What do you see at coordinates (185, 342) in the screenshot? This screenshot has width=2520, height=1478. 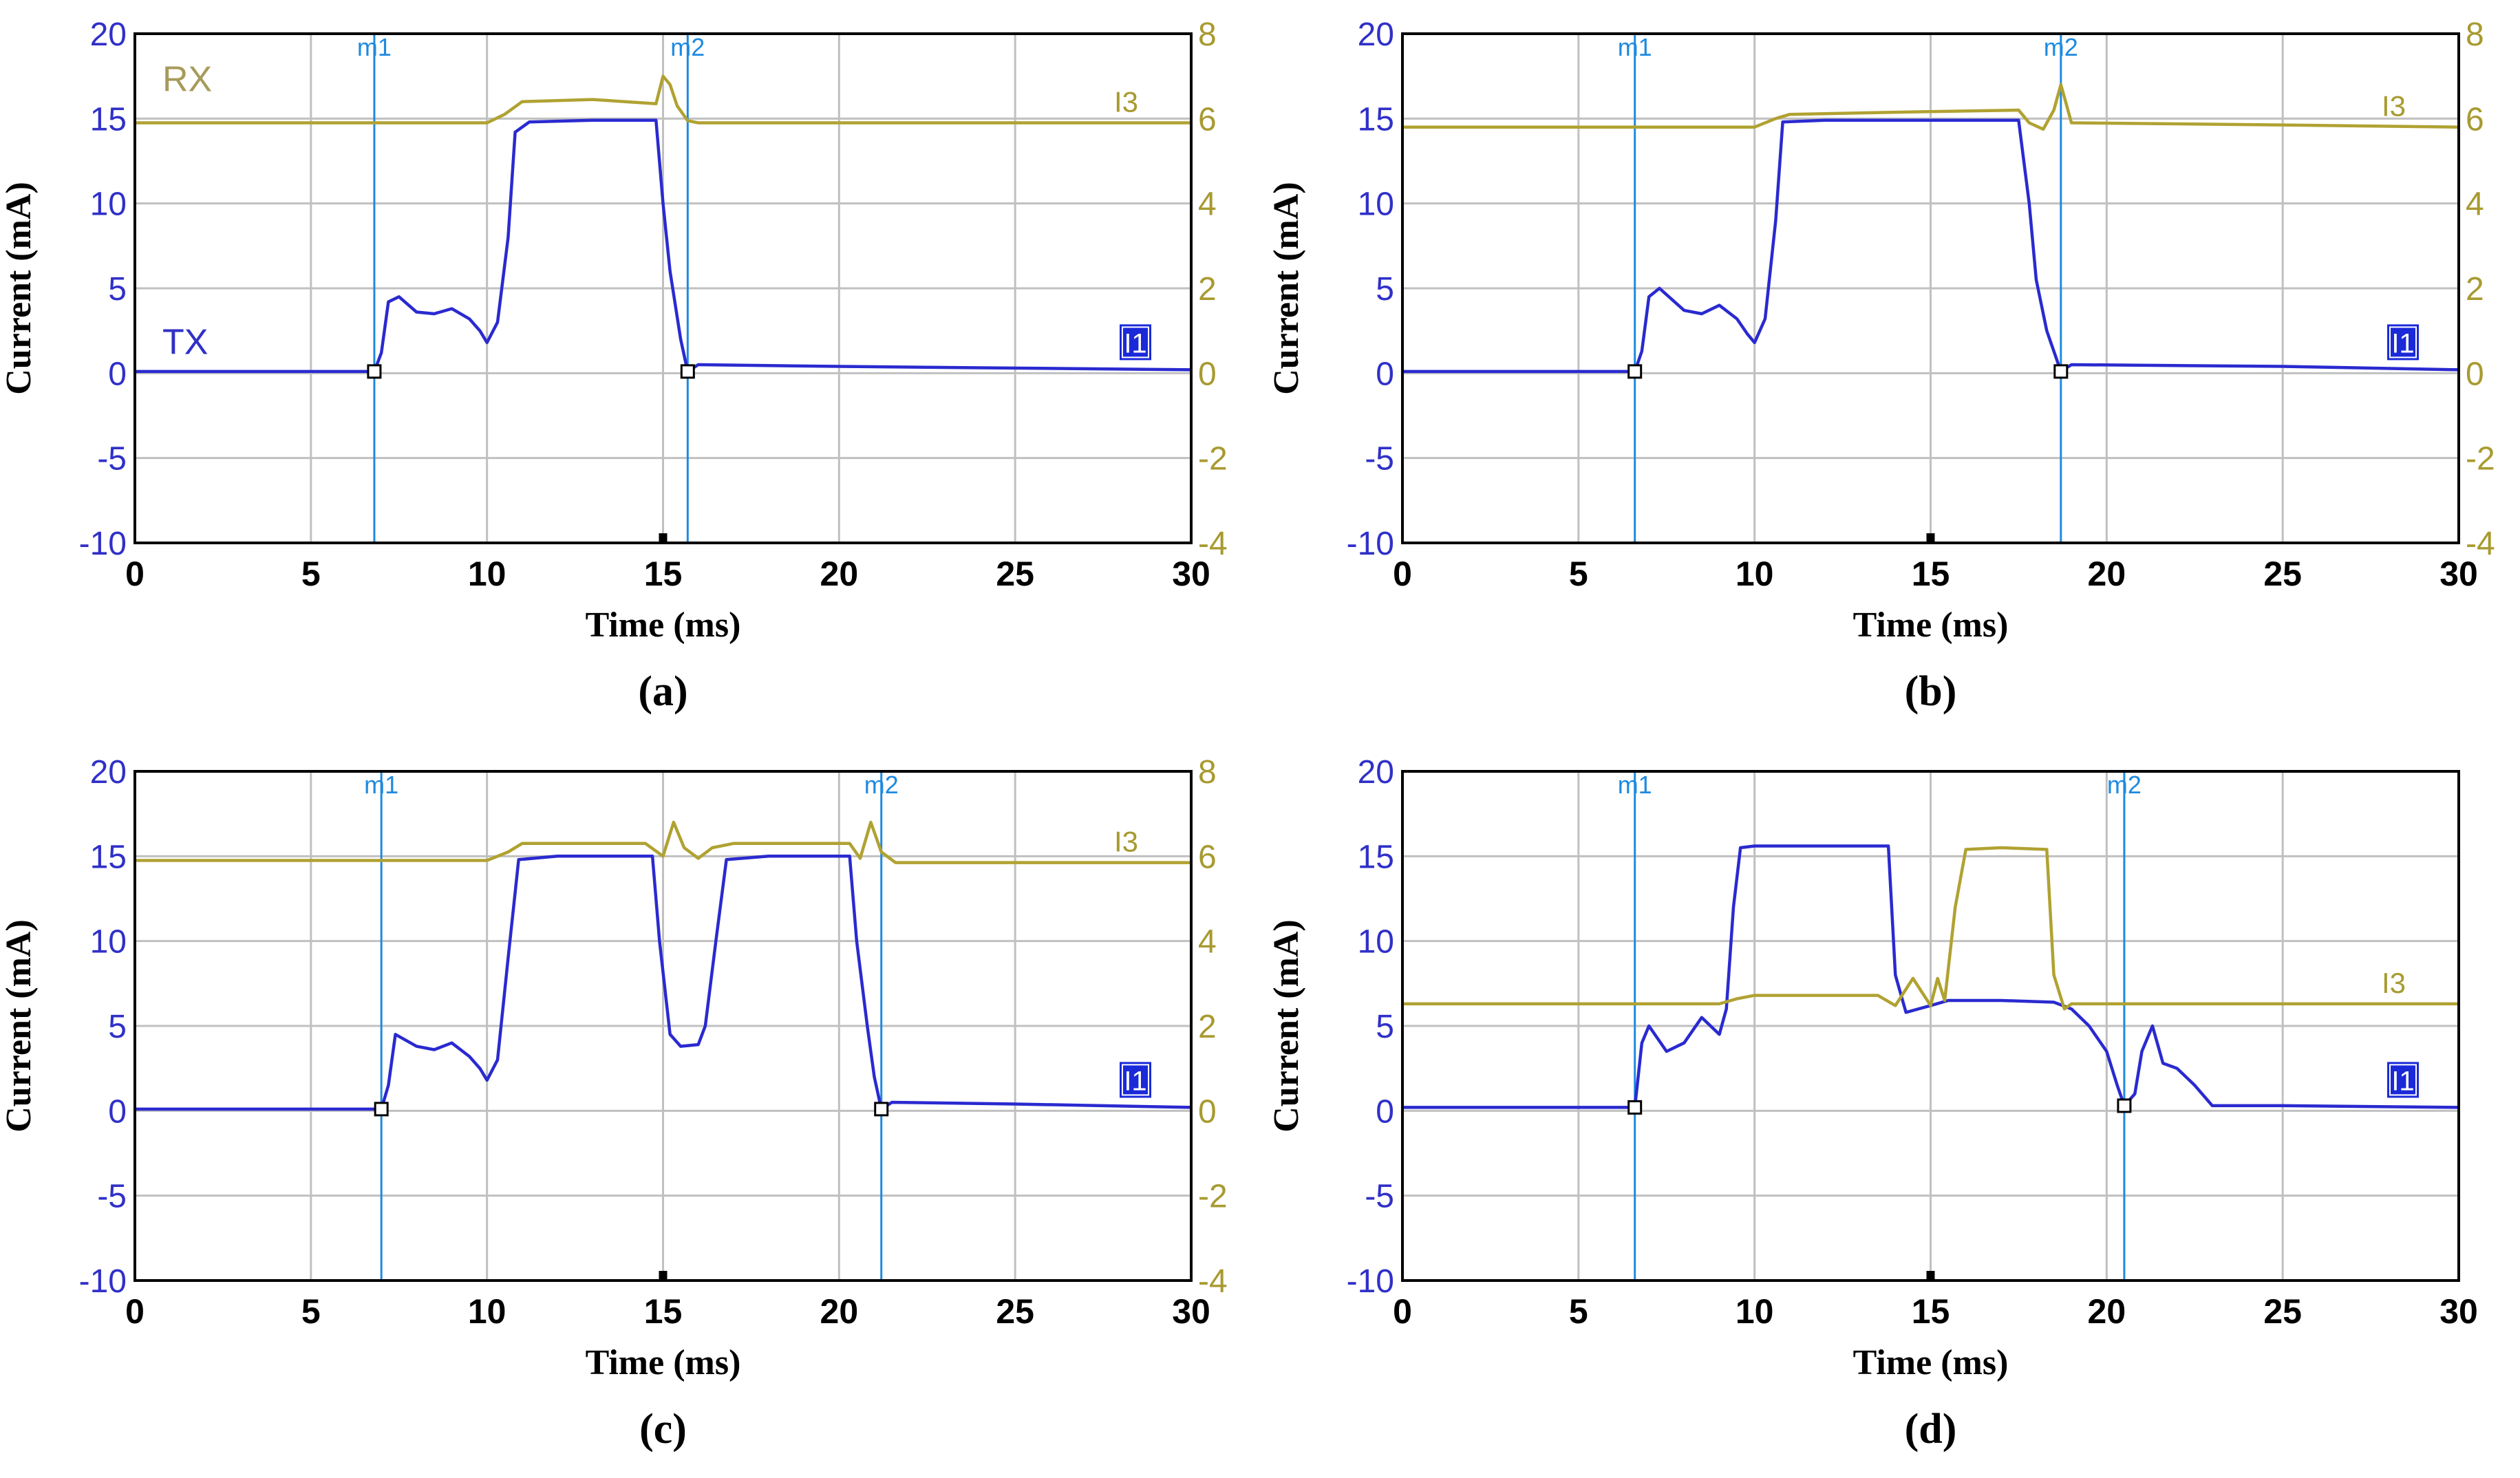 I see `tx-label: TX` at bounding box center [185, 342].